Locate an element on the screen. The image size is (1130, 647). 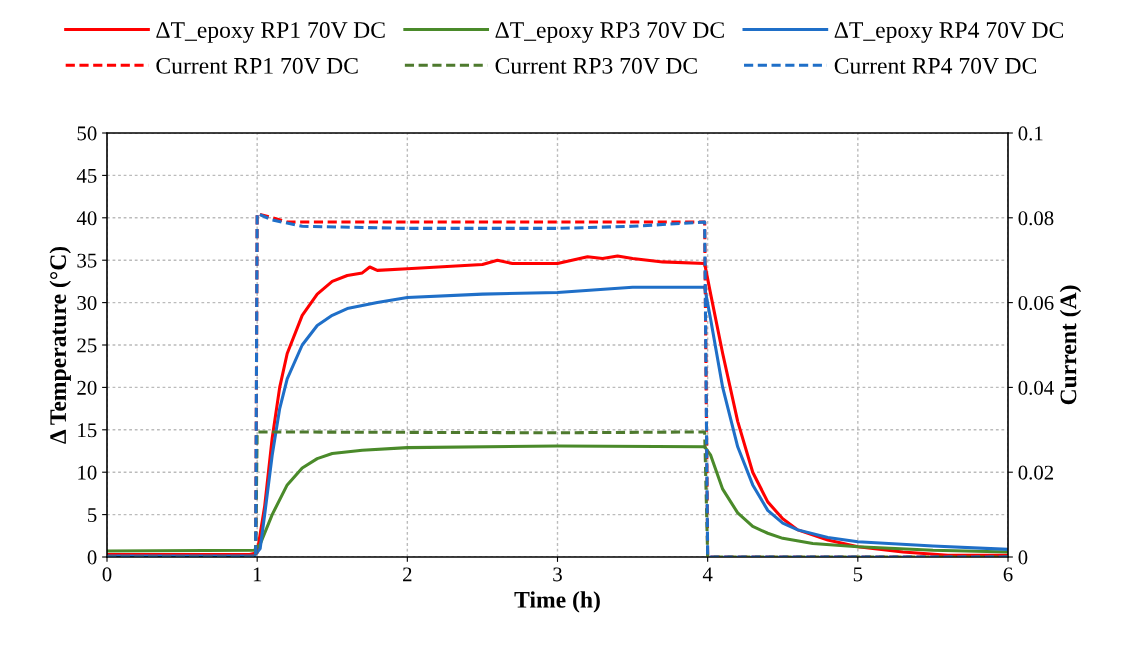
y-tick-label: 5 is located at coordinates (92, 515).